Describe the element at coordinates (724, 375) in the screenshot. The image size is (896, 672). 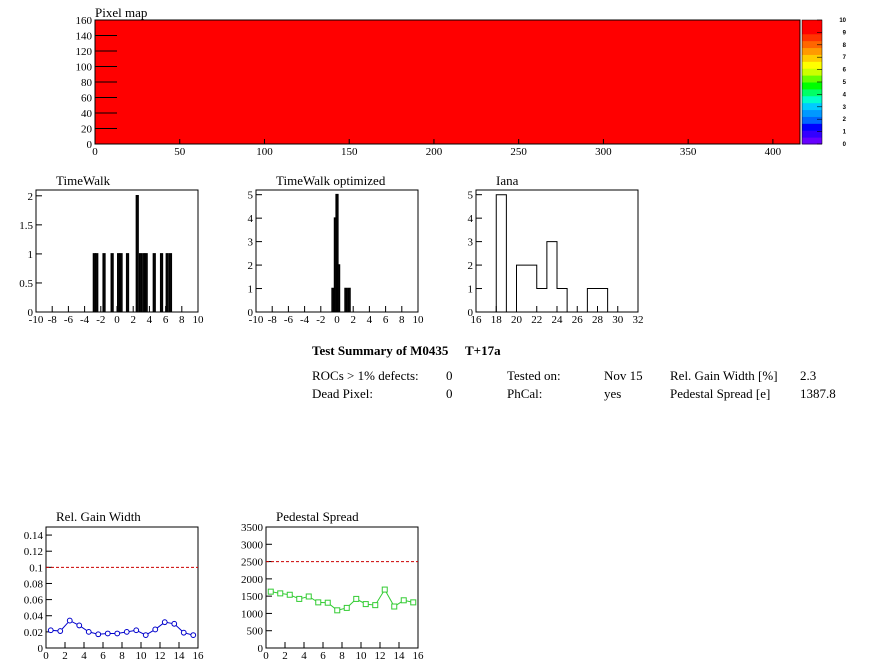
I see `gain-width-label: Rel. Gain Width [%]` at that location.